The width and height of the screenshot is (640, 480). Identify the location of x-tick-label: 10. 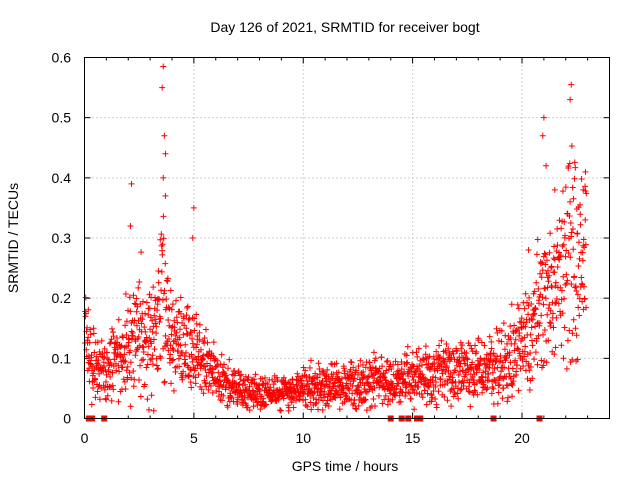
(303, 438).